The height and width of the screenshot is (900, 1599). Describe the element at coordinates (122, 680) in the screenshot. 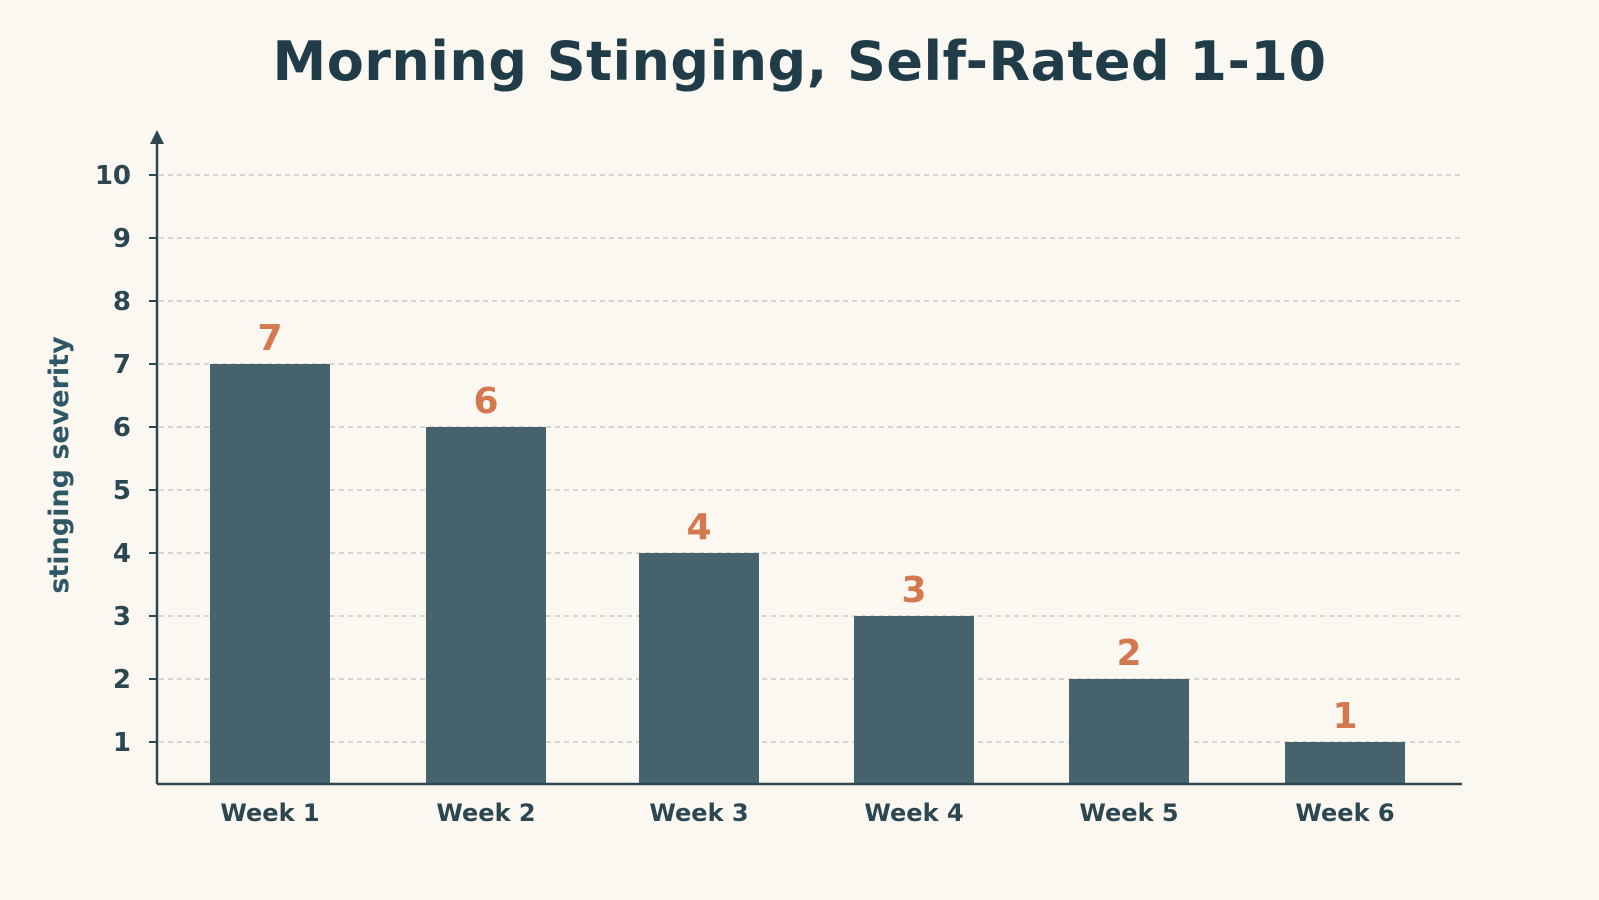

I see `y-tick-label: 2` at that location.